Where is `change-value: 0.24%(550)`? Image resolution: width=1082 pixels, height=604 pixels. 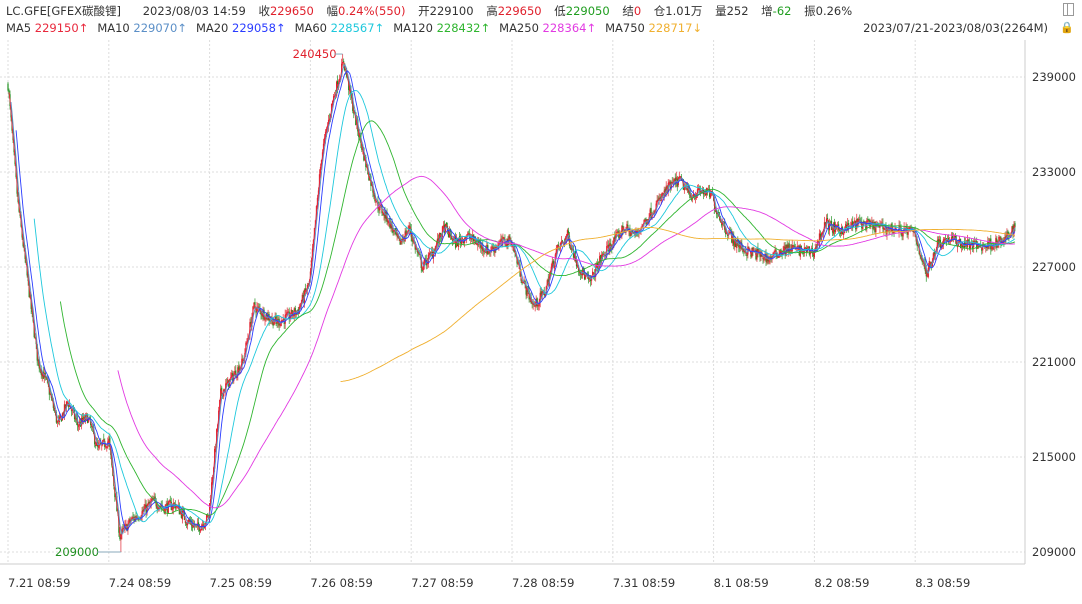 change-value: 0.24%(550) is located at coordinates (372, 11).